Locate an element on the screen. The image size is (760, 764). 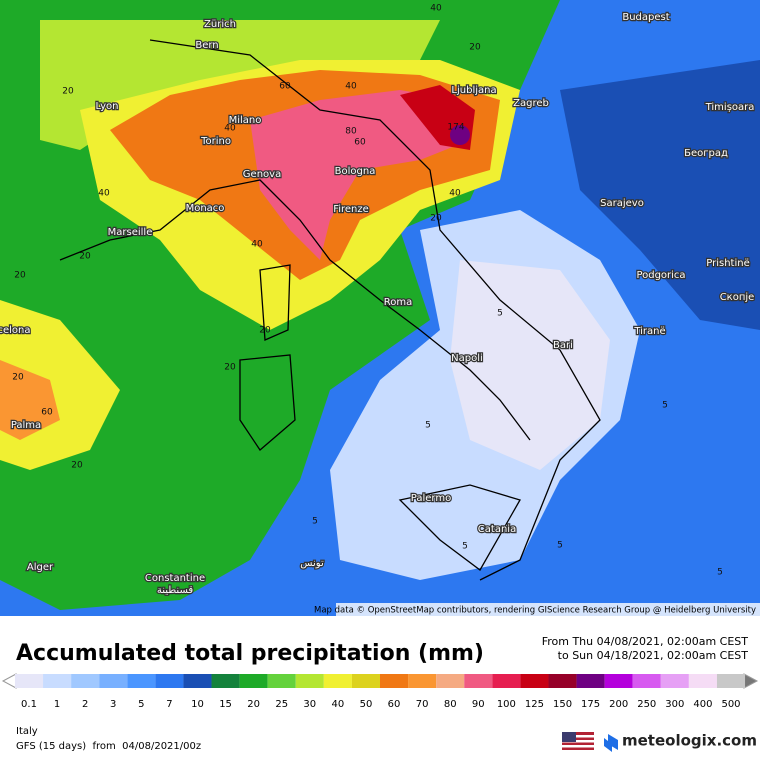
city-label: Timișoara is located at coordinates (730, 107).